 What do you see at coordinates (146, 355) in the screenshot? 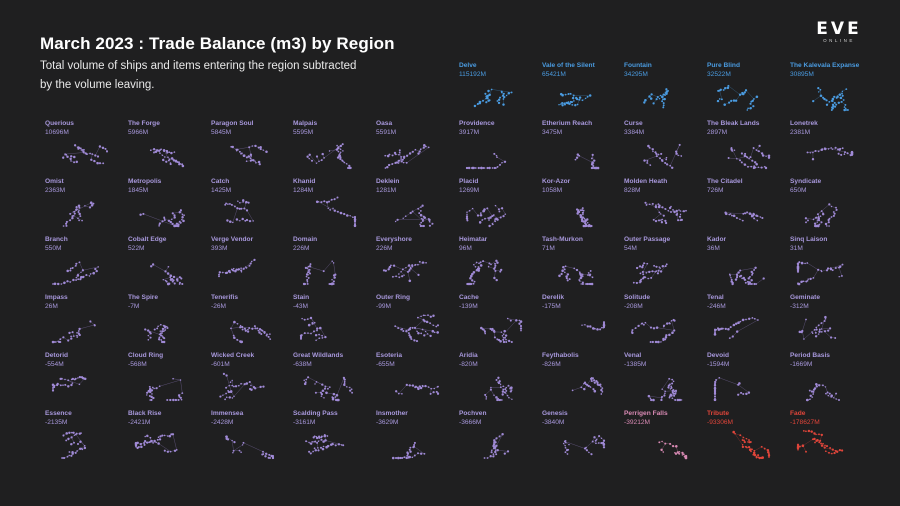
I see `region-name: Cloud Ring` at bounding box center [146, 355].